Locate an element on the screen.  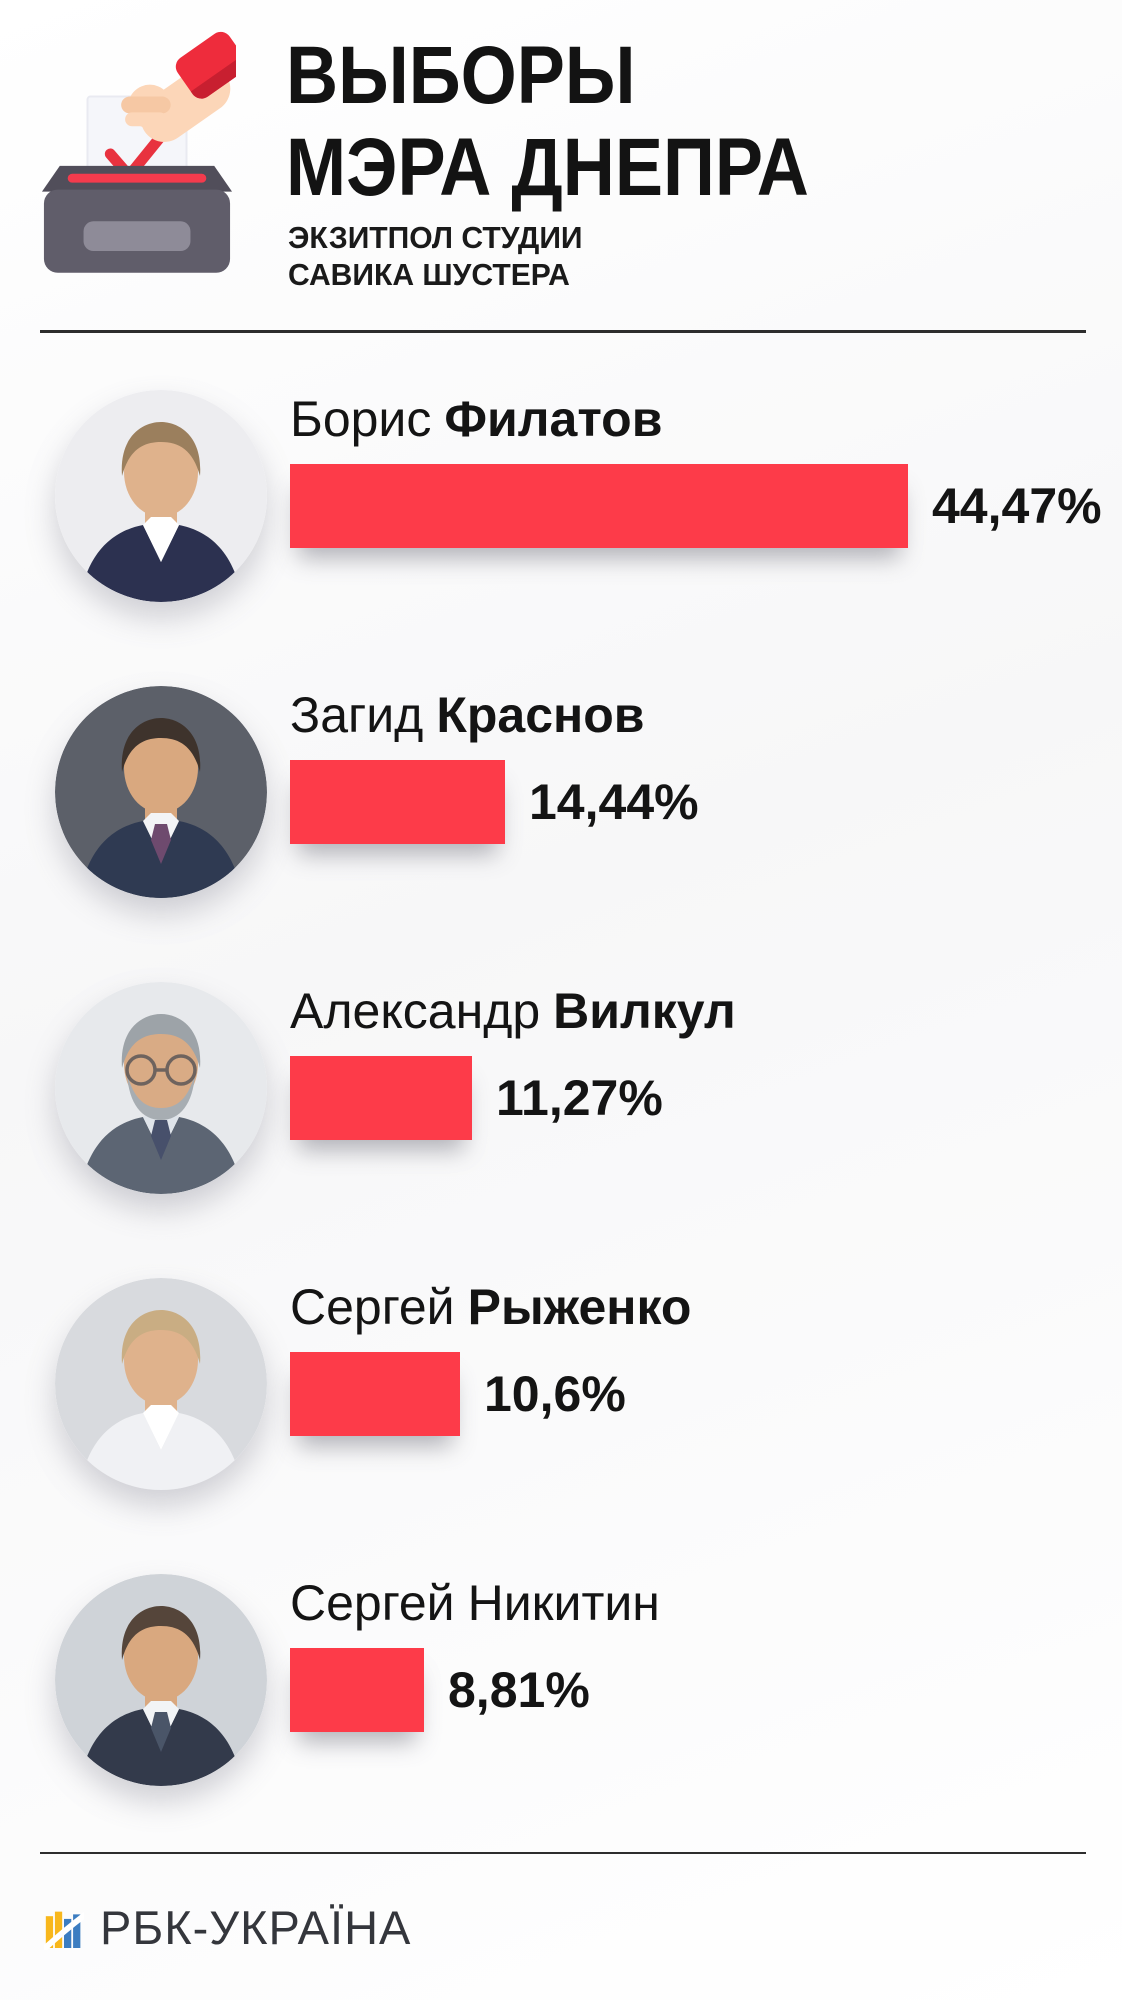
candidate-name: Сергей Никитин is located at coordinates (475, 1603).